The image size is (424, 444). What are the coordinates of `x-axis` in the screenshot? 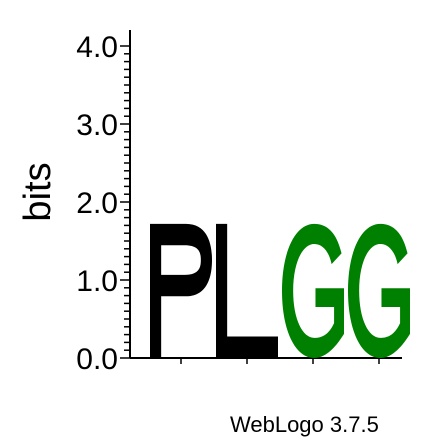 It's located at (266, 360).